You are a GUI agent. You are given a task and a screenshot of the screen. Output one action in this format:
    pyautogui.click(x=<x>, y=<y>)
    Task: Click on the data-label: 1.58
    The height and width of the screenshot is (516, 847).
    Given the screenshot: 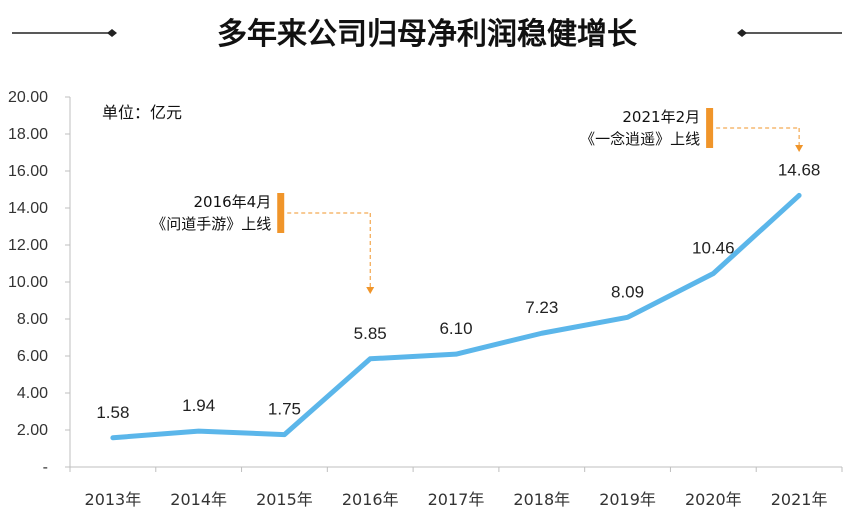 What is the action you would take?
    pyautogui.click(x=112, y=412)
    